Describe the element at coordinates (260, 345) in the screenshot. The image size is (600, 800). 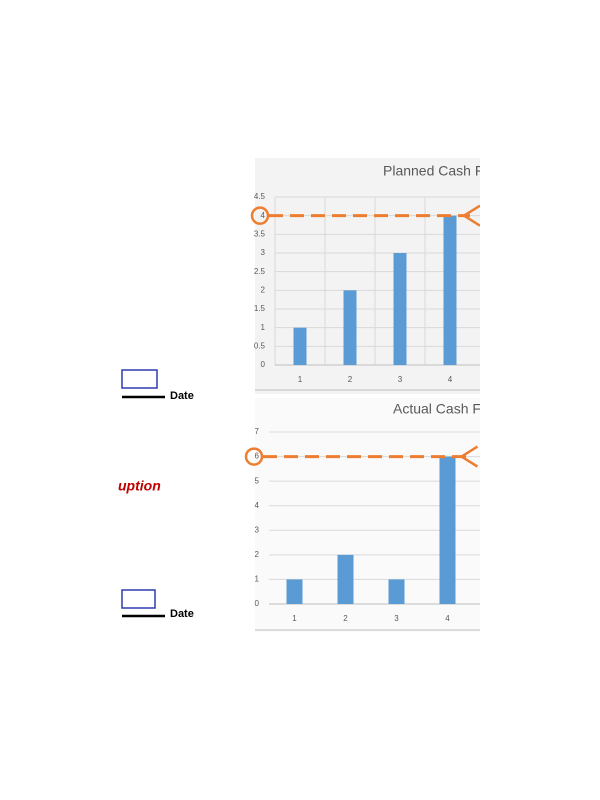
I see `y-tick-label: 0.5` at that location.